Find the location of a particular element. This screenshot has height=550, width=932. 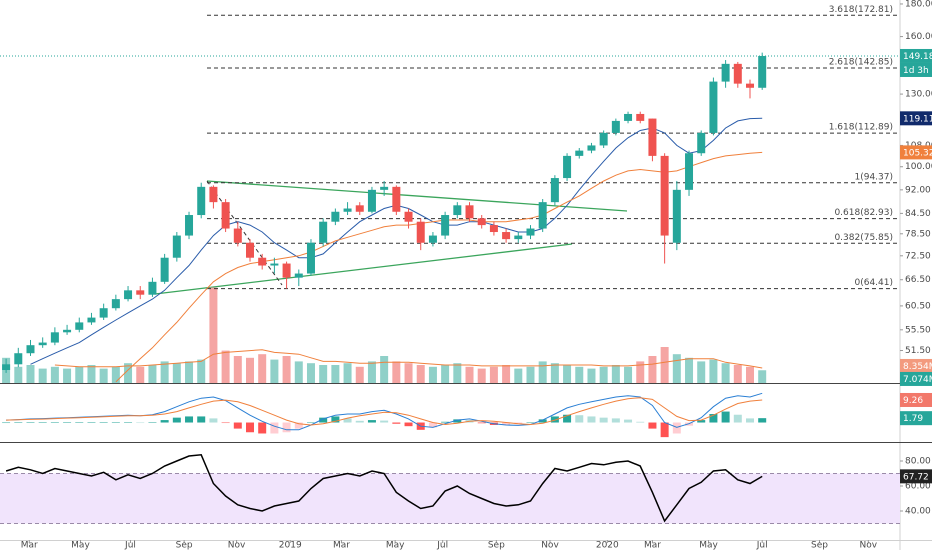

countdown-label: 1d 3h is located at coordinates (916, 71).